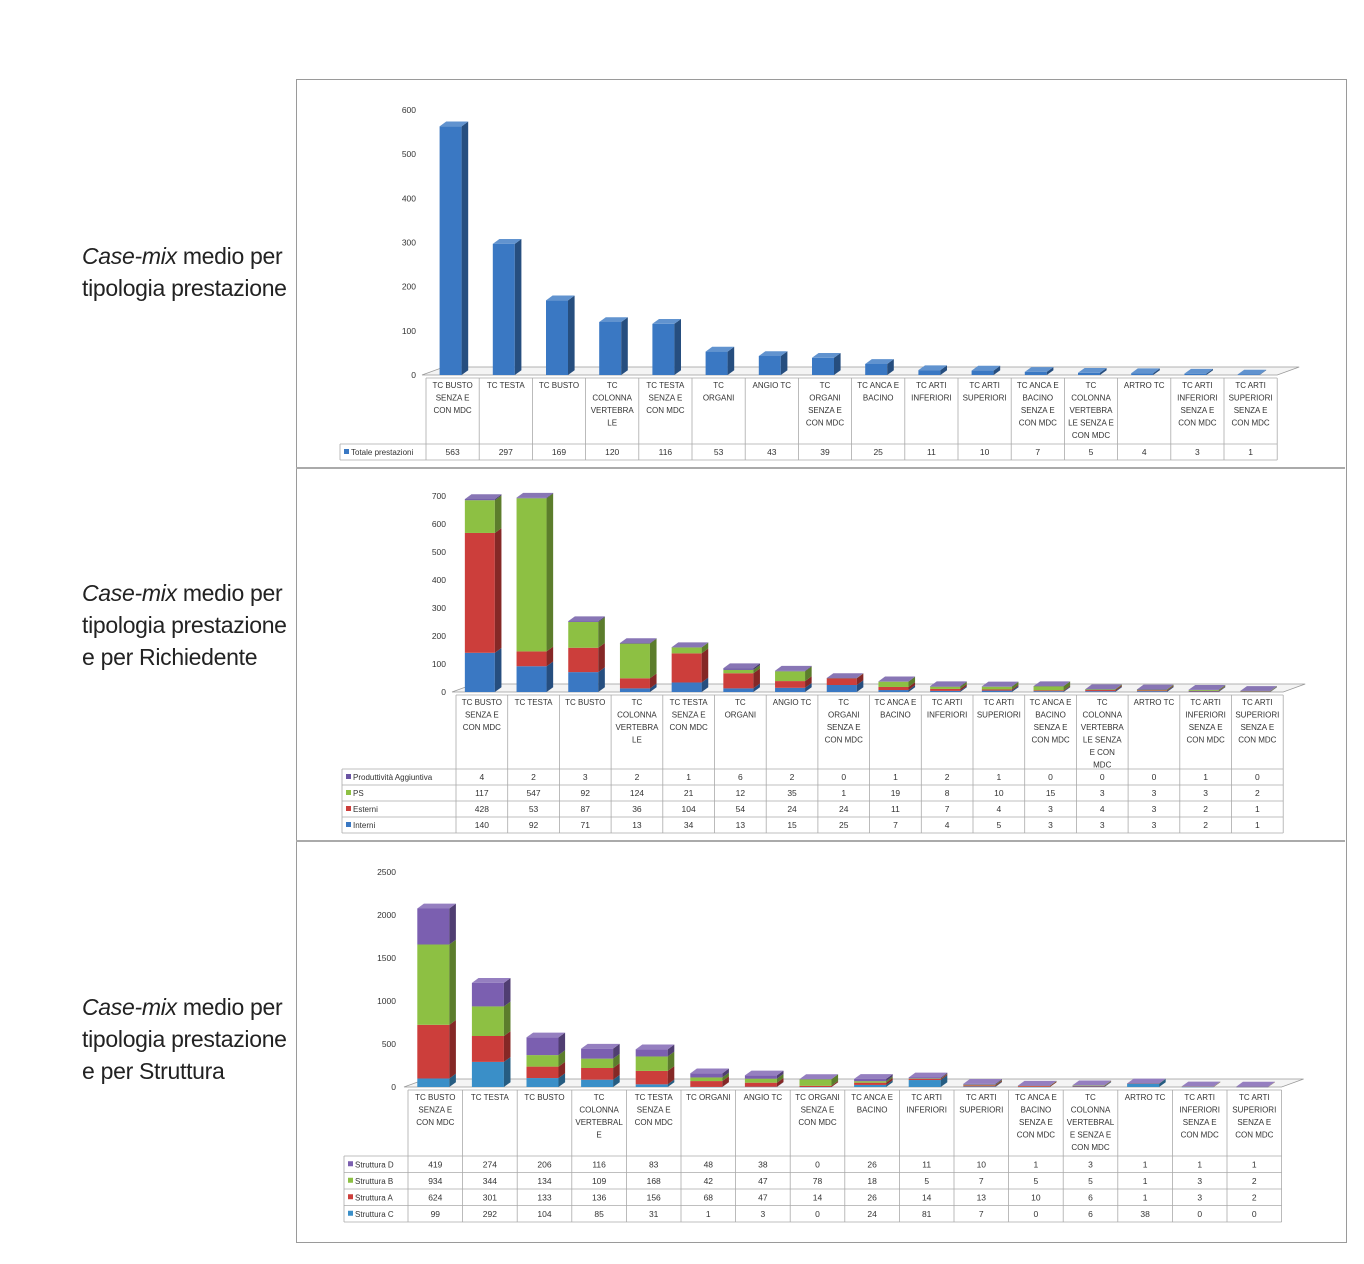 This screenshot has width=1364, height=1264. Describe the element at coordinates (393, 777) in the screenshot. I see `legend-label: Produttività Aggiuntiva` at that location.